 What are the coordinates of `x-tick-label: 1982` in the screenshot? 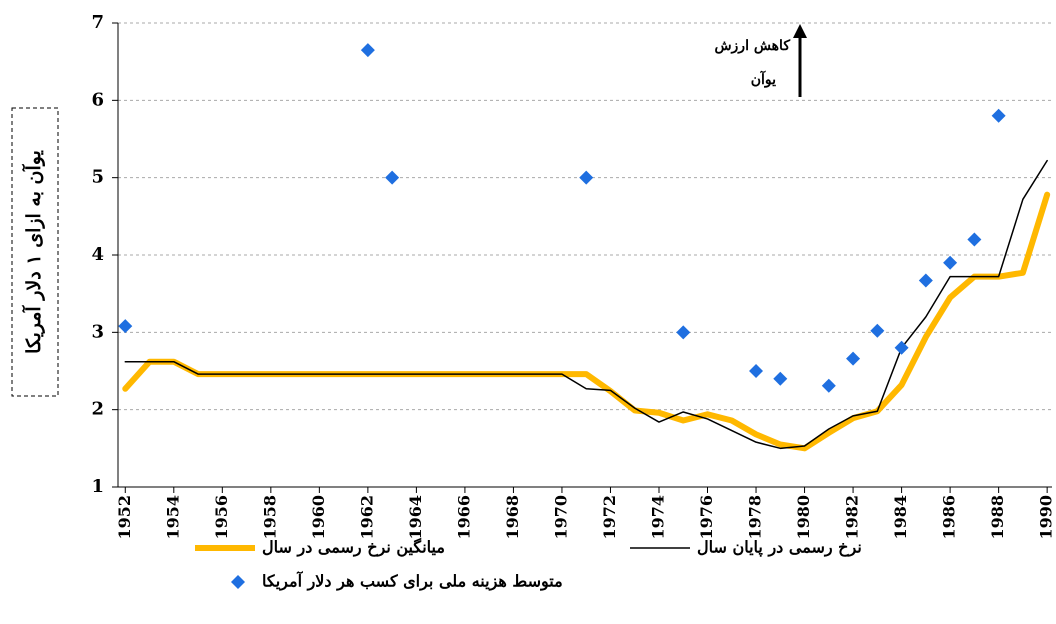 It's located at (852, 517).